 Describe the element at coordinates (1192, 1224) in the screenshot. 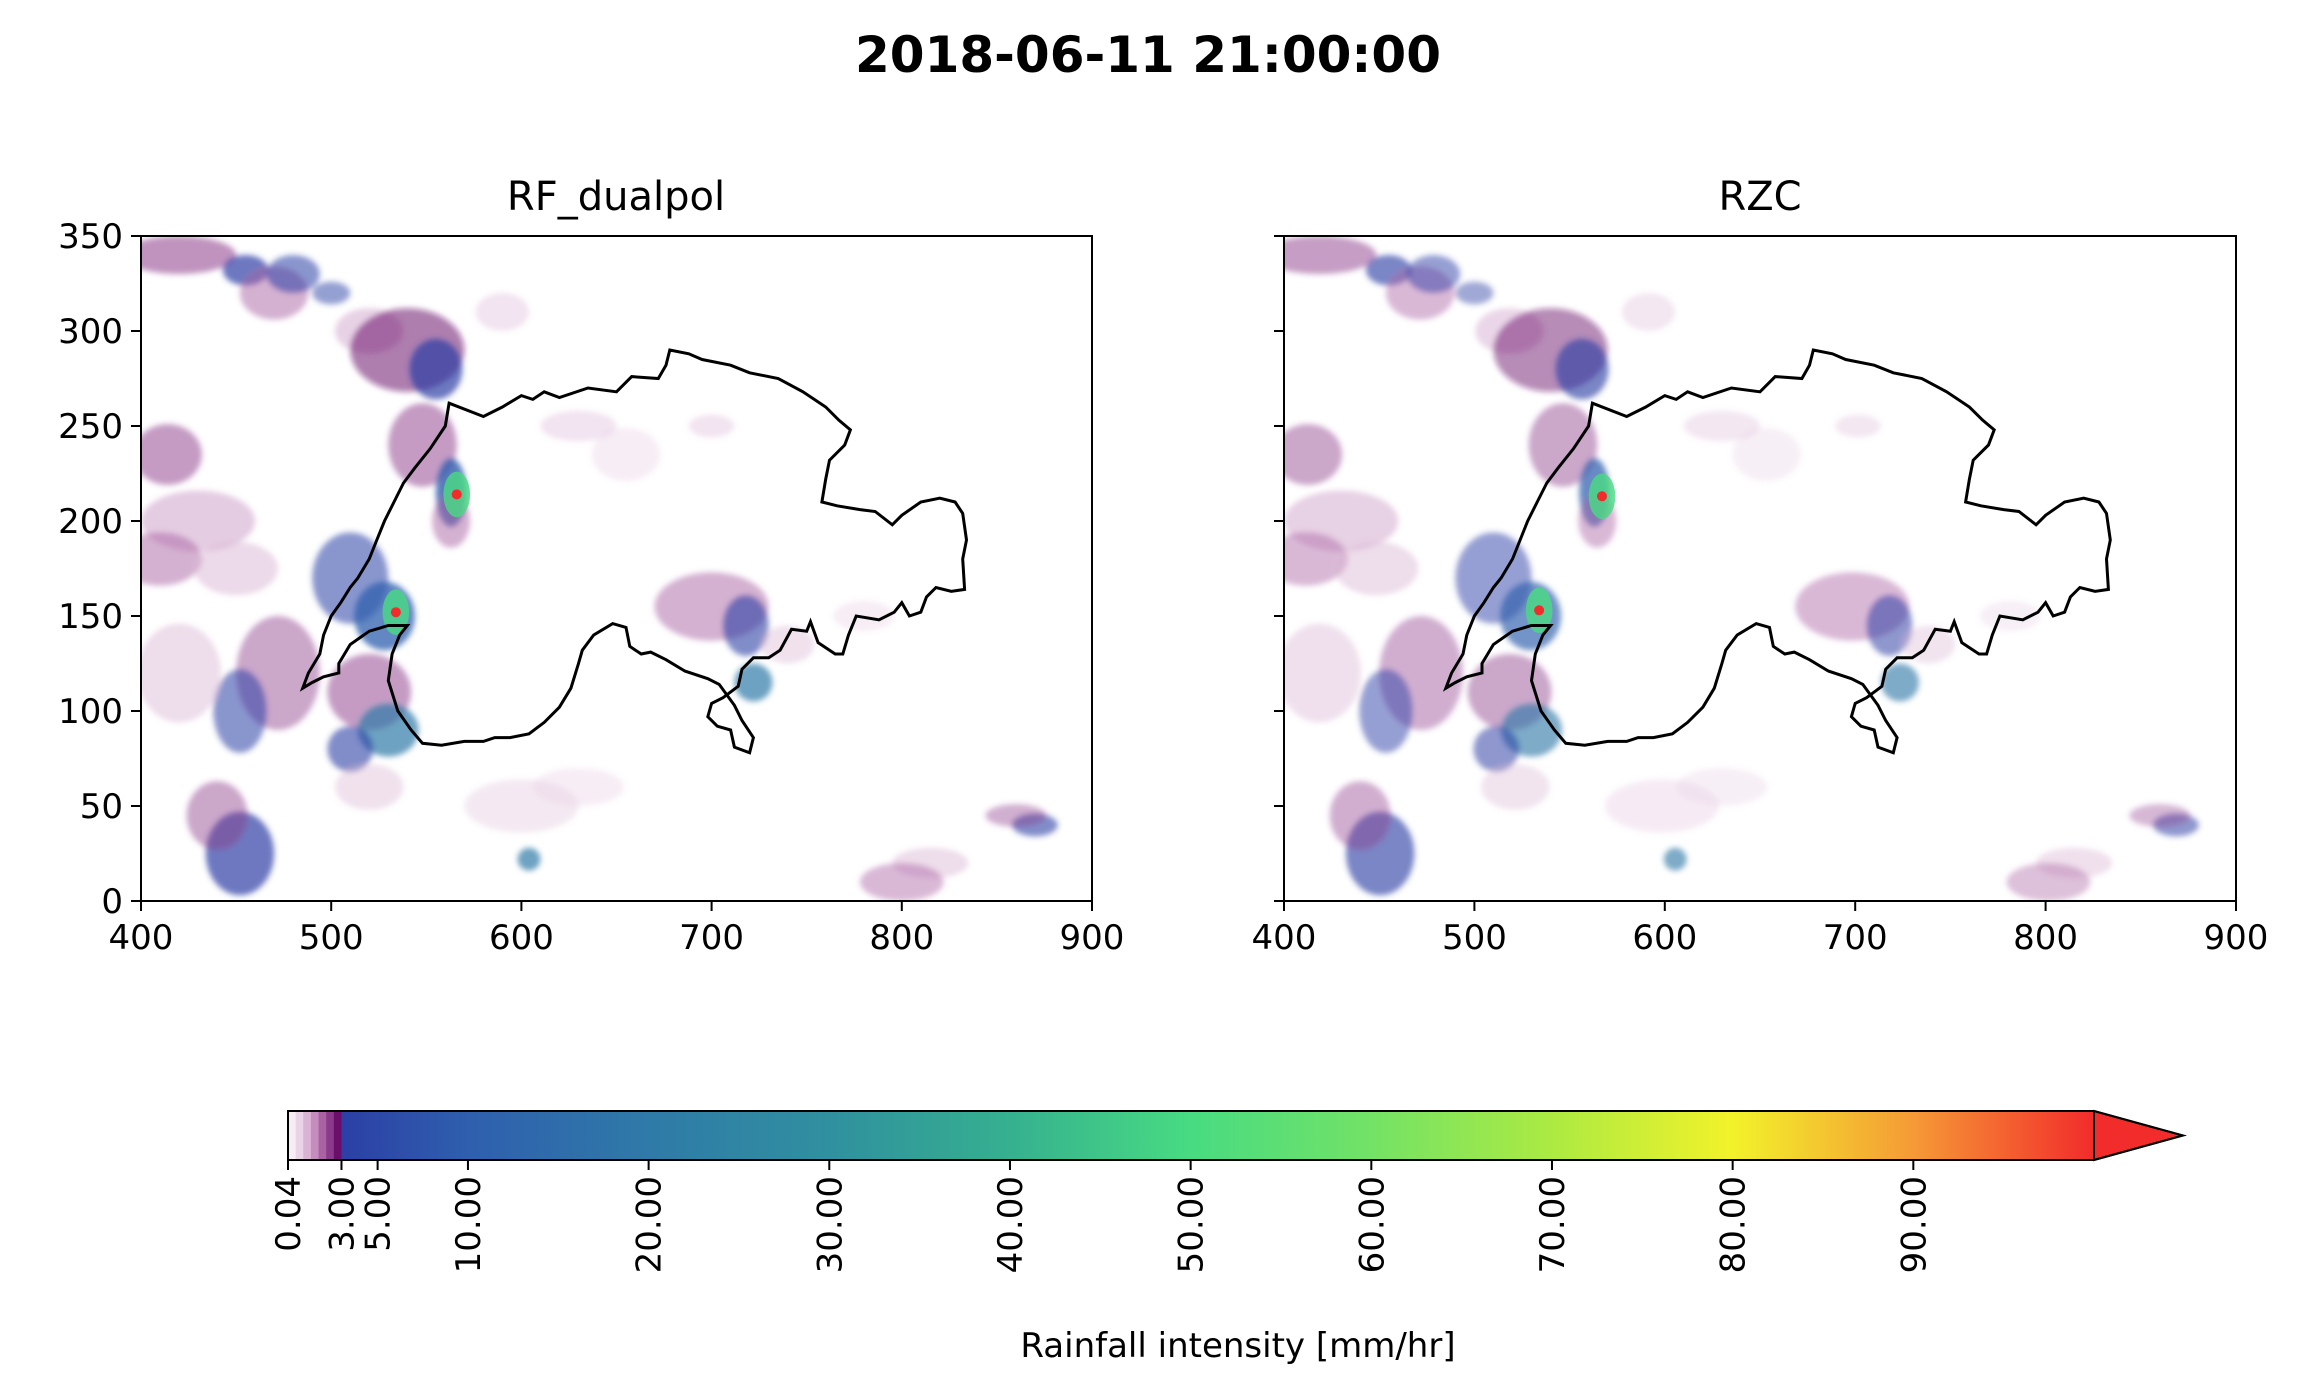

I see `colorbar-tick-label: 50.00` at that location.